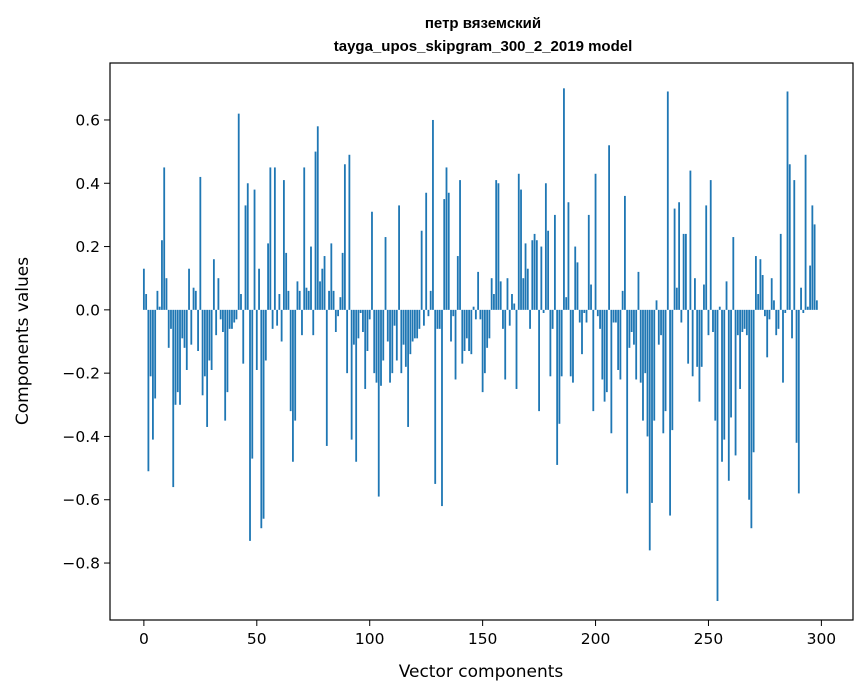  What do you see at coordinates (86, 342) in the screenshot?
I see `y-axis-ticks: −0.8 −0.6 −0.4 −0.2 0.0 0.2 0.4 0.6` at bounding box center [86, 342].